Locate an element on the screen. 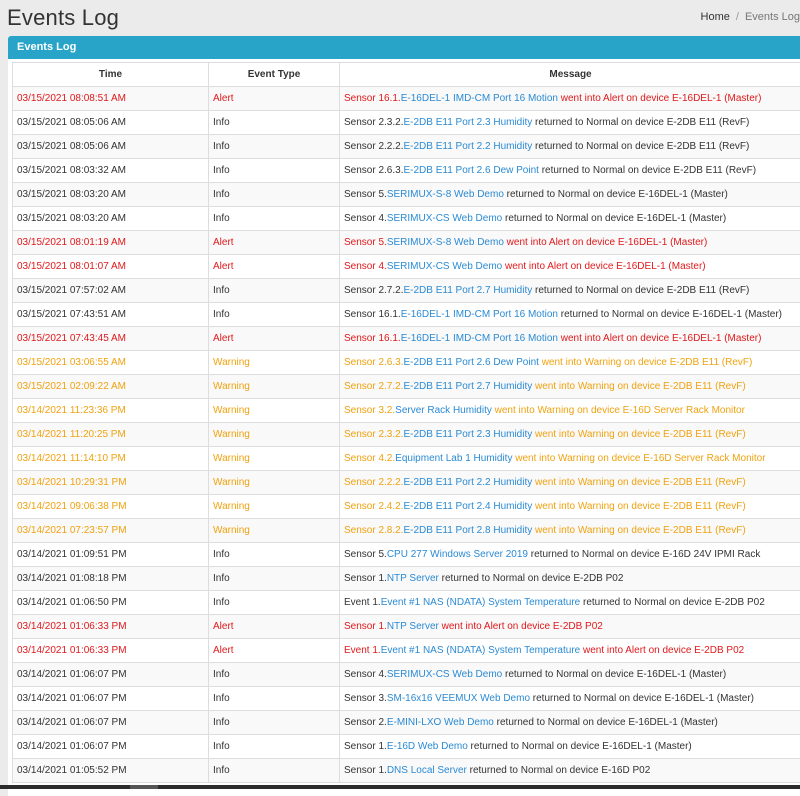 This screenshot has height=796, width=800. message-prefix: Sensor 2.2.2. is located at coordinates (373, 146).